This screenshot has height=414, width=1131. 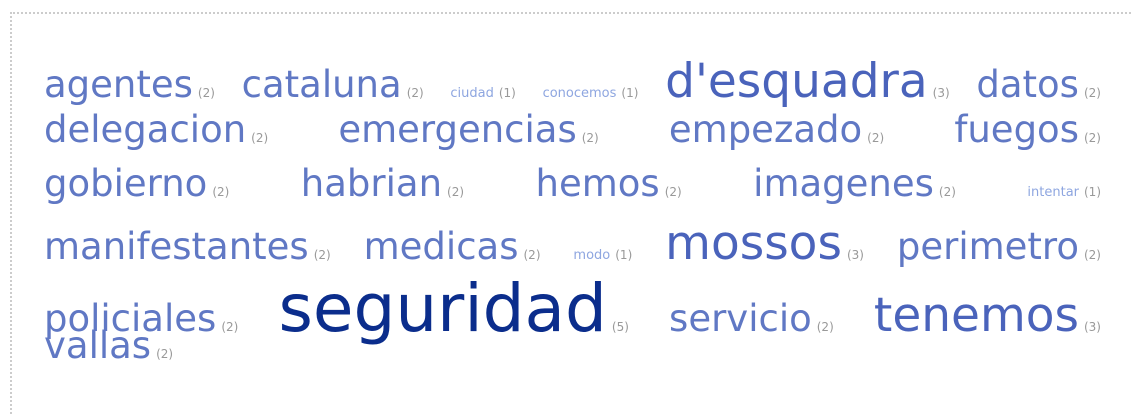 I want to click on tag-item: emergencias (2), so click(x=468, y=129).